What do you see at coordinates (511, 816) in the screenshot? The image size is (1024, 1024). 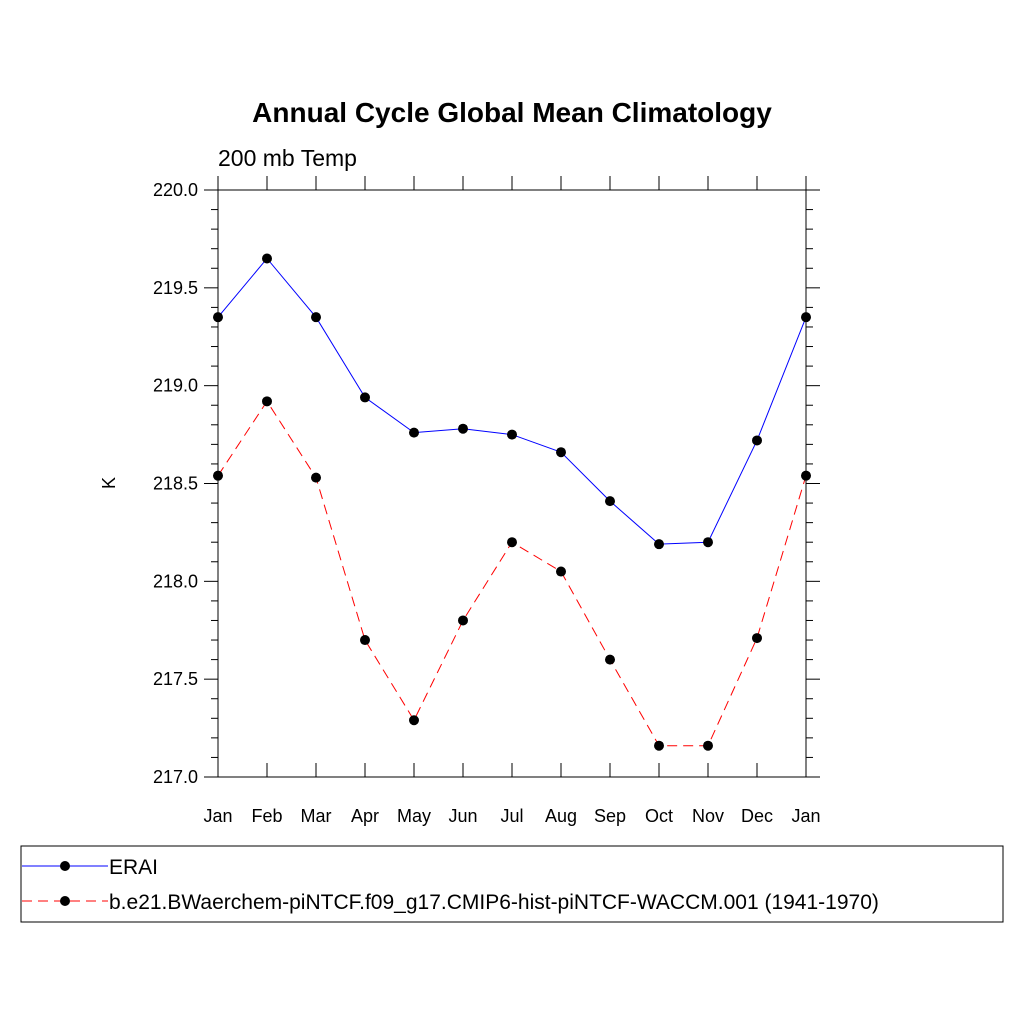 I see `x-tick-label: Jul` at bounding box center [511, 816].